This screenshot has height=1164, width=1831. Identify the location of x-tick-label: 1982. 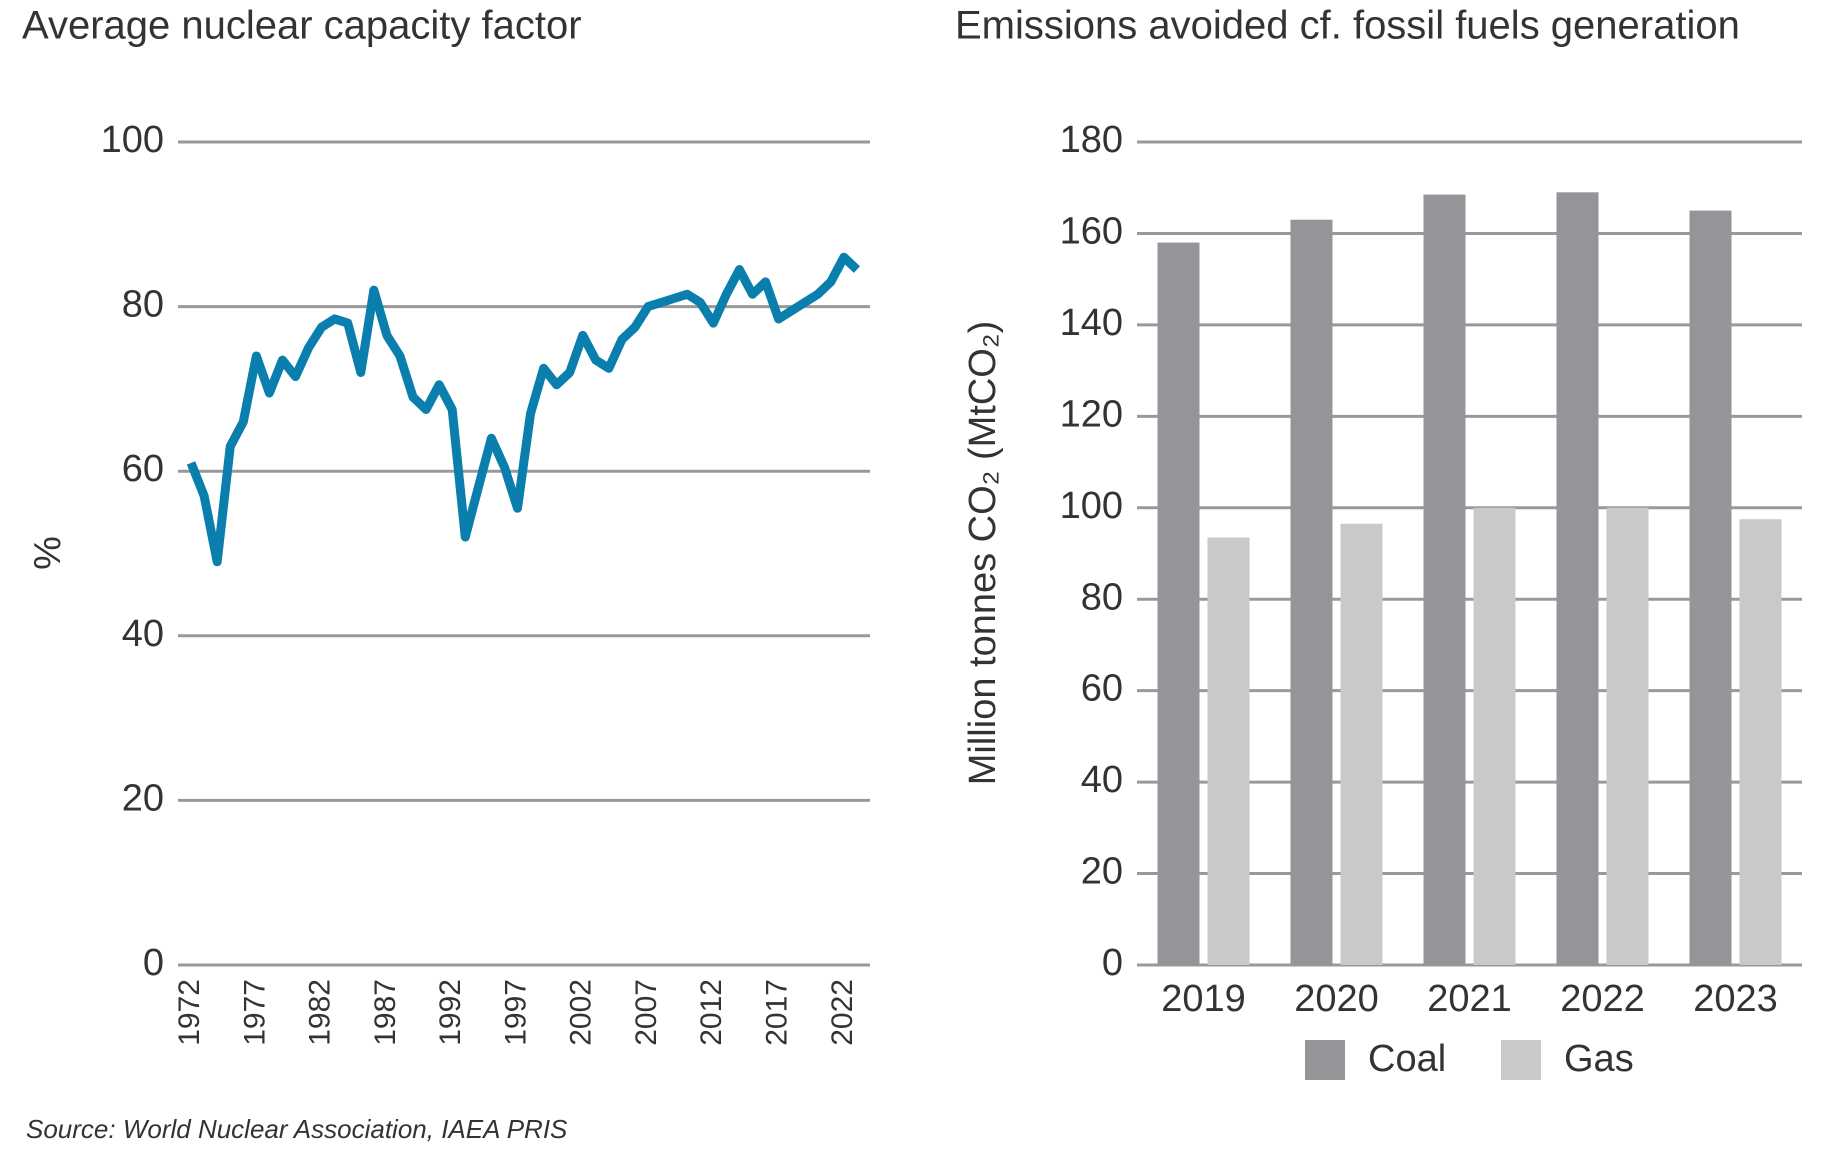
(320, 1012).